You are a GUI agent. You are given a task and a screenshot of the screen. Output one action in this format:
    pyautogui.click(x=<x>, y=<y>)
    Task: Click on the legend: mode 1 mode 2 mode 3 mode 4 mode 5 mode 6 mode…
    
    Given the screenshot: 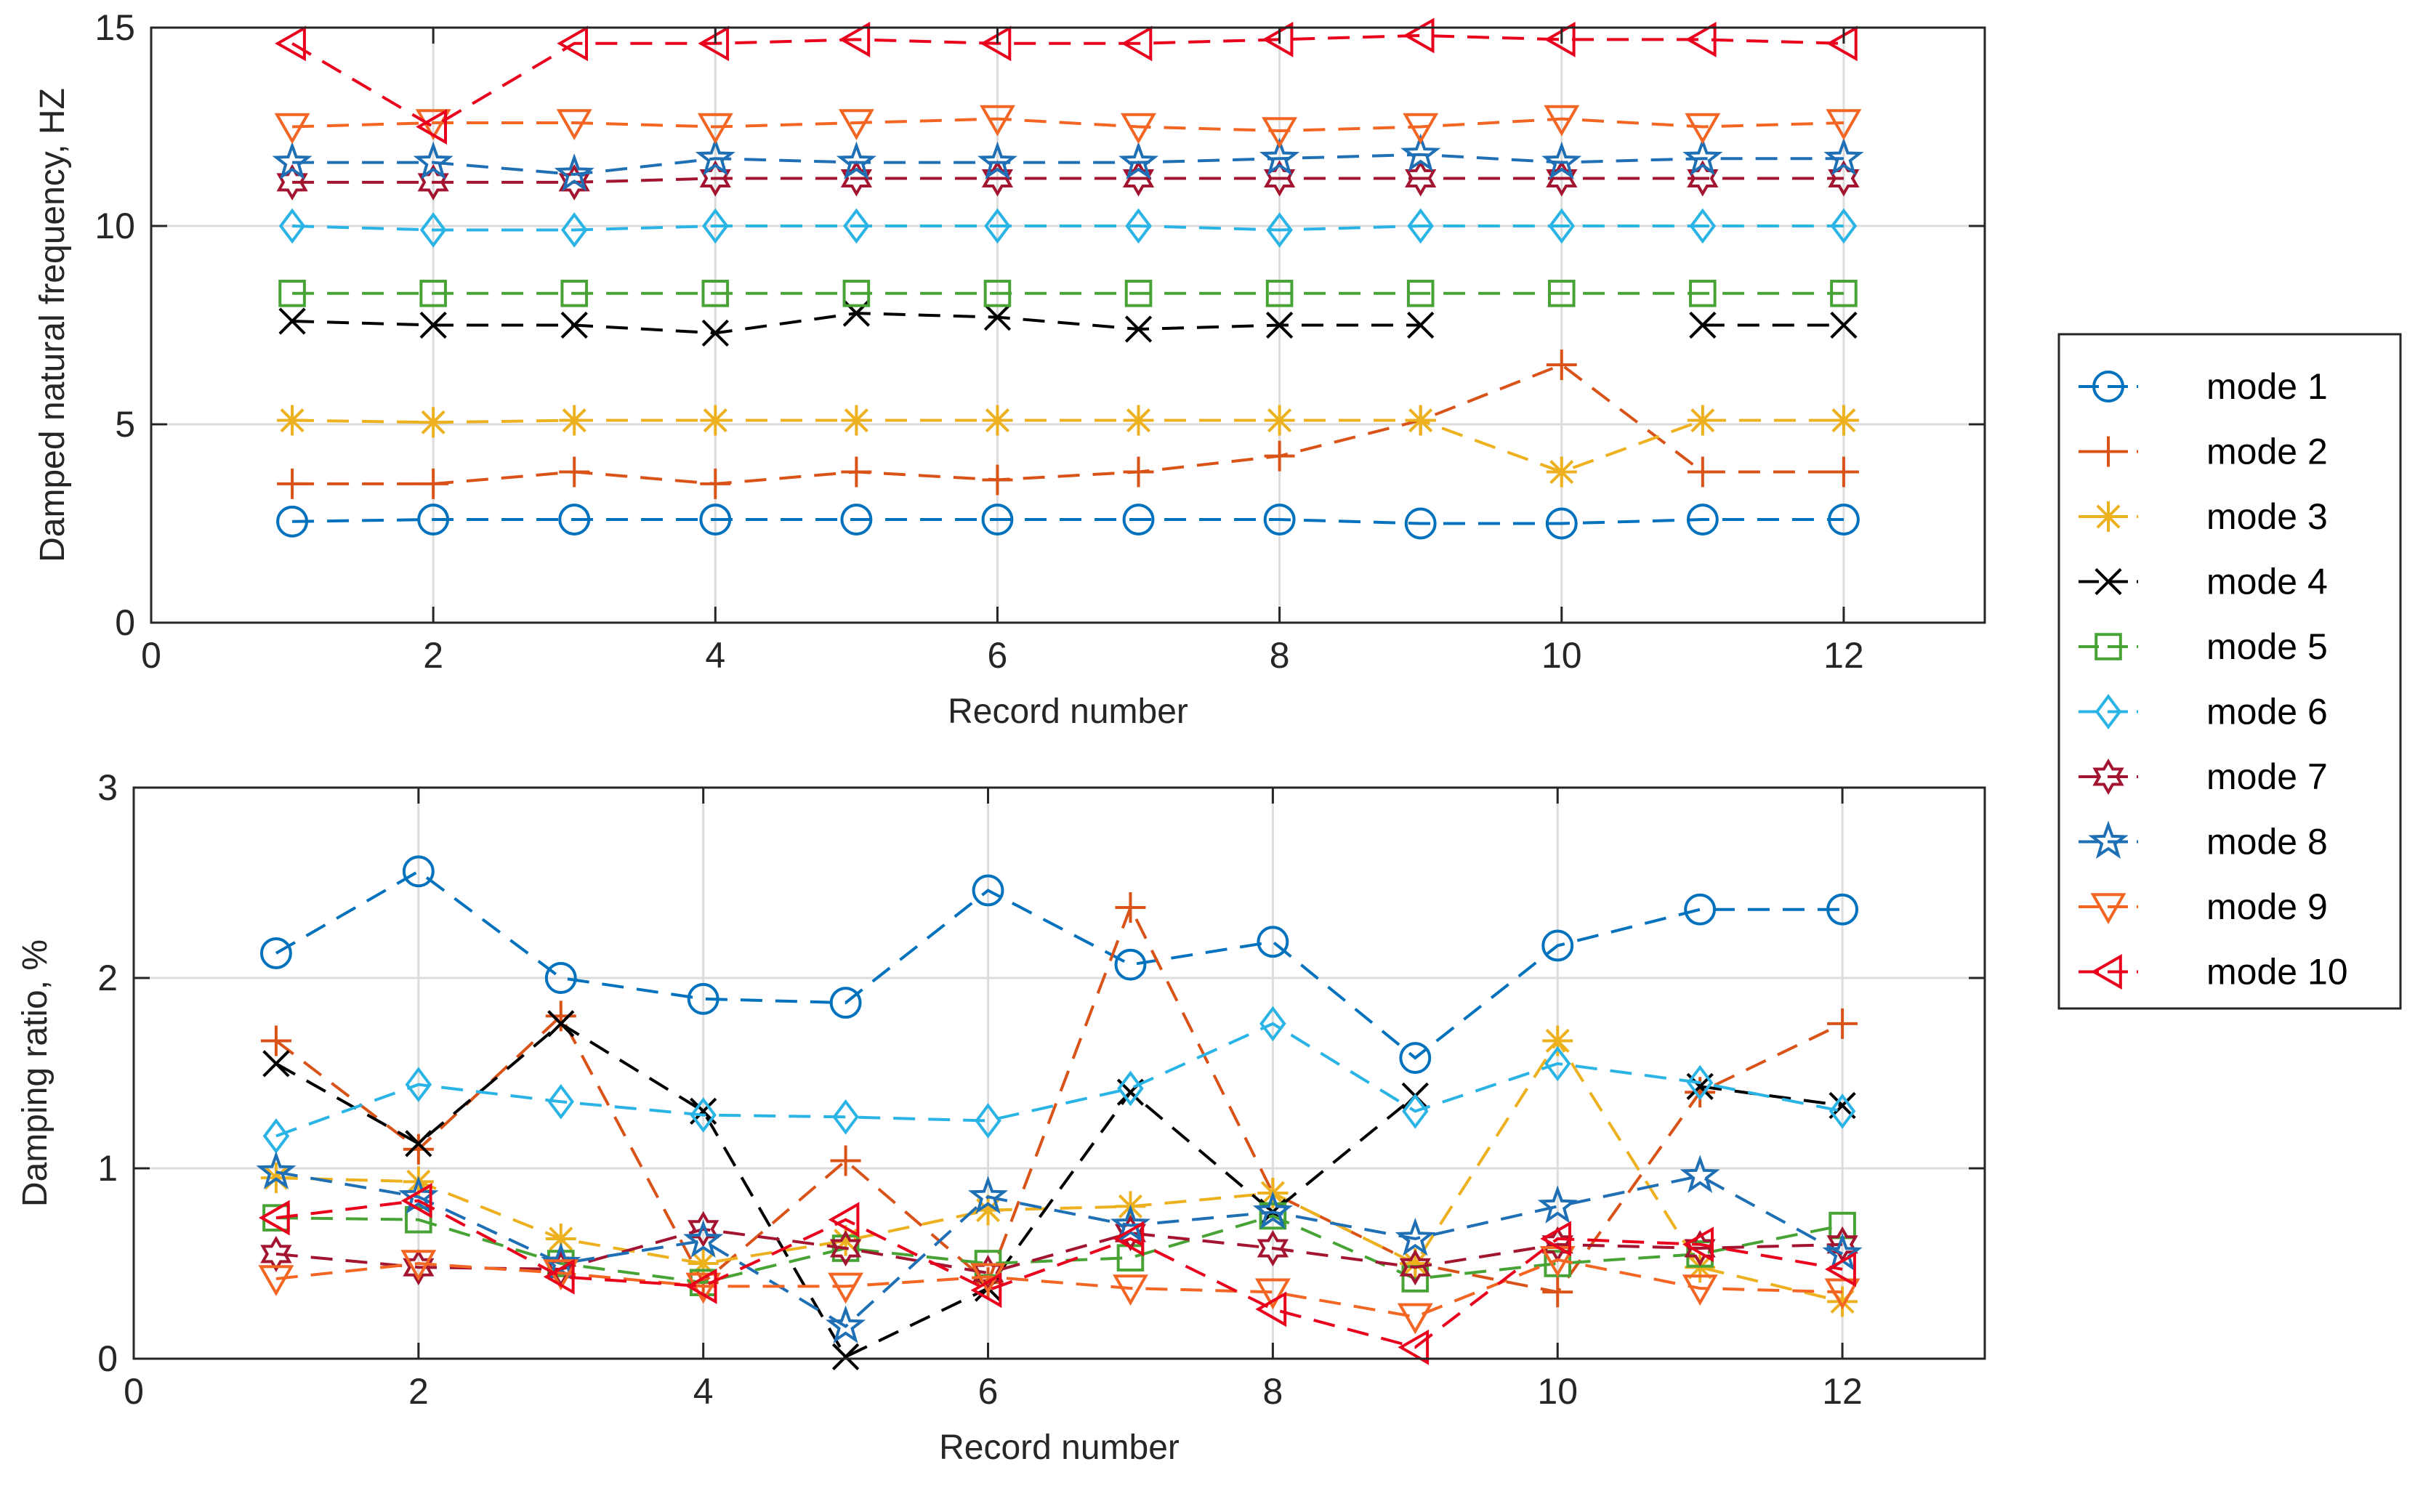 What is the action you would take?
    pyautogui.click(x=2229, y=672)
    